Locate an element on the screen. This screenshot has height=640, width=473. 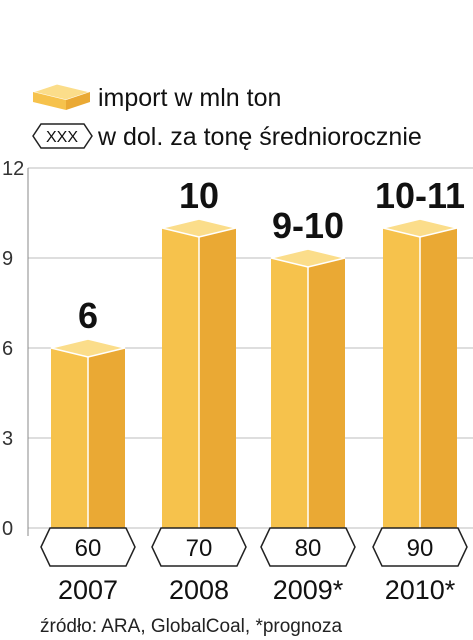
value-label: 9-10 is located at coordinates (308, 225).